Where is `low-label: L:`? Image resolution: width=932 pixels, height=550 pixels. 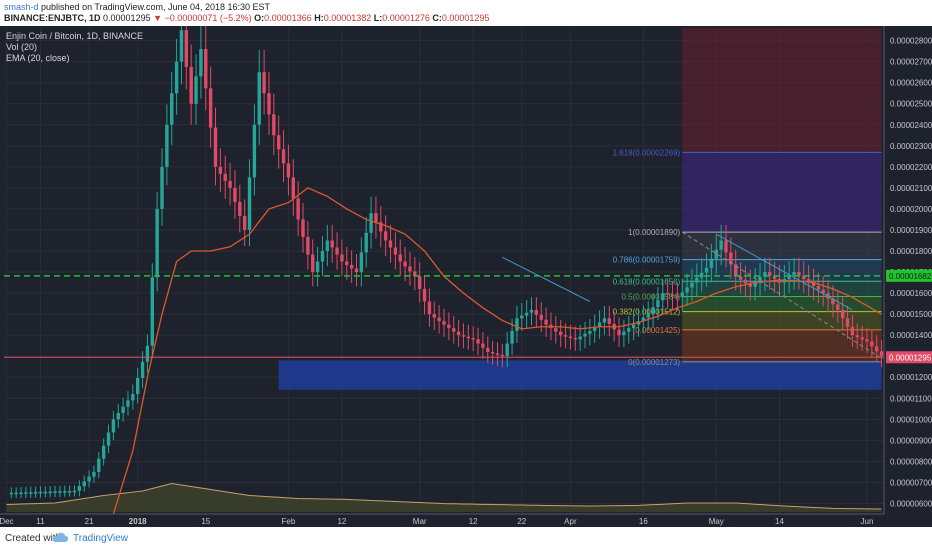
low-label: L: is located at coordinates (378, 18).